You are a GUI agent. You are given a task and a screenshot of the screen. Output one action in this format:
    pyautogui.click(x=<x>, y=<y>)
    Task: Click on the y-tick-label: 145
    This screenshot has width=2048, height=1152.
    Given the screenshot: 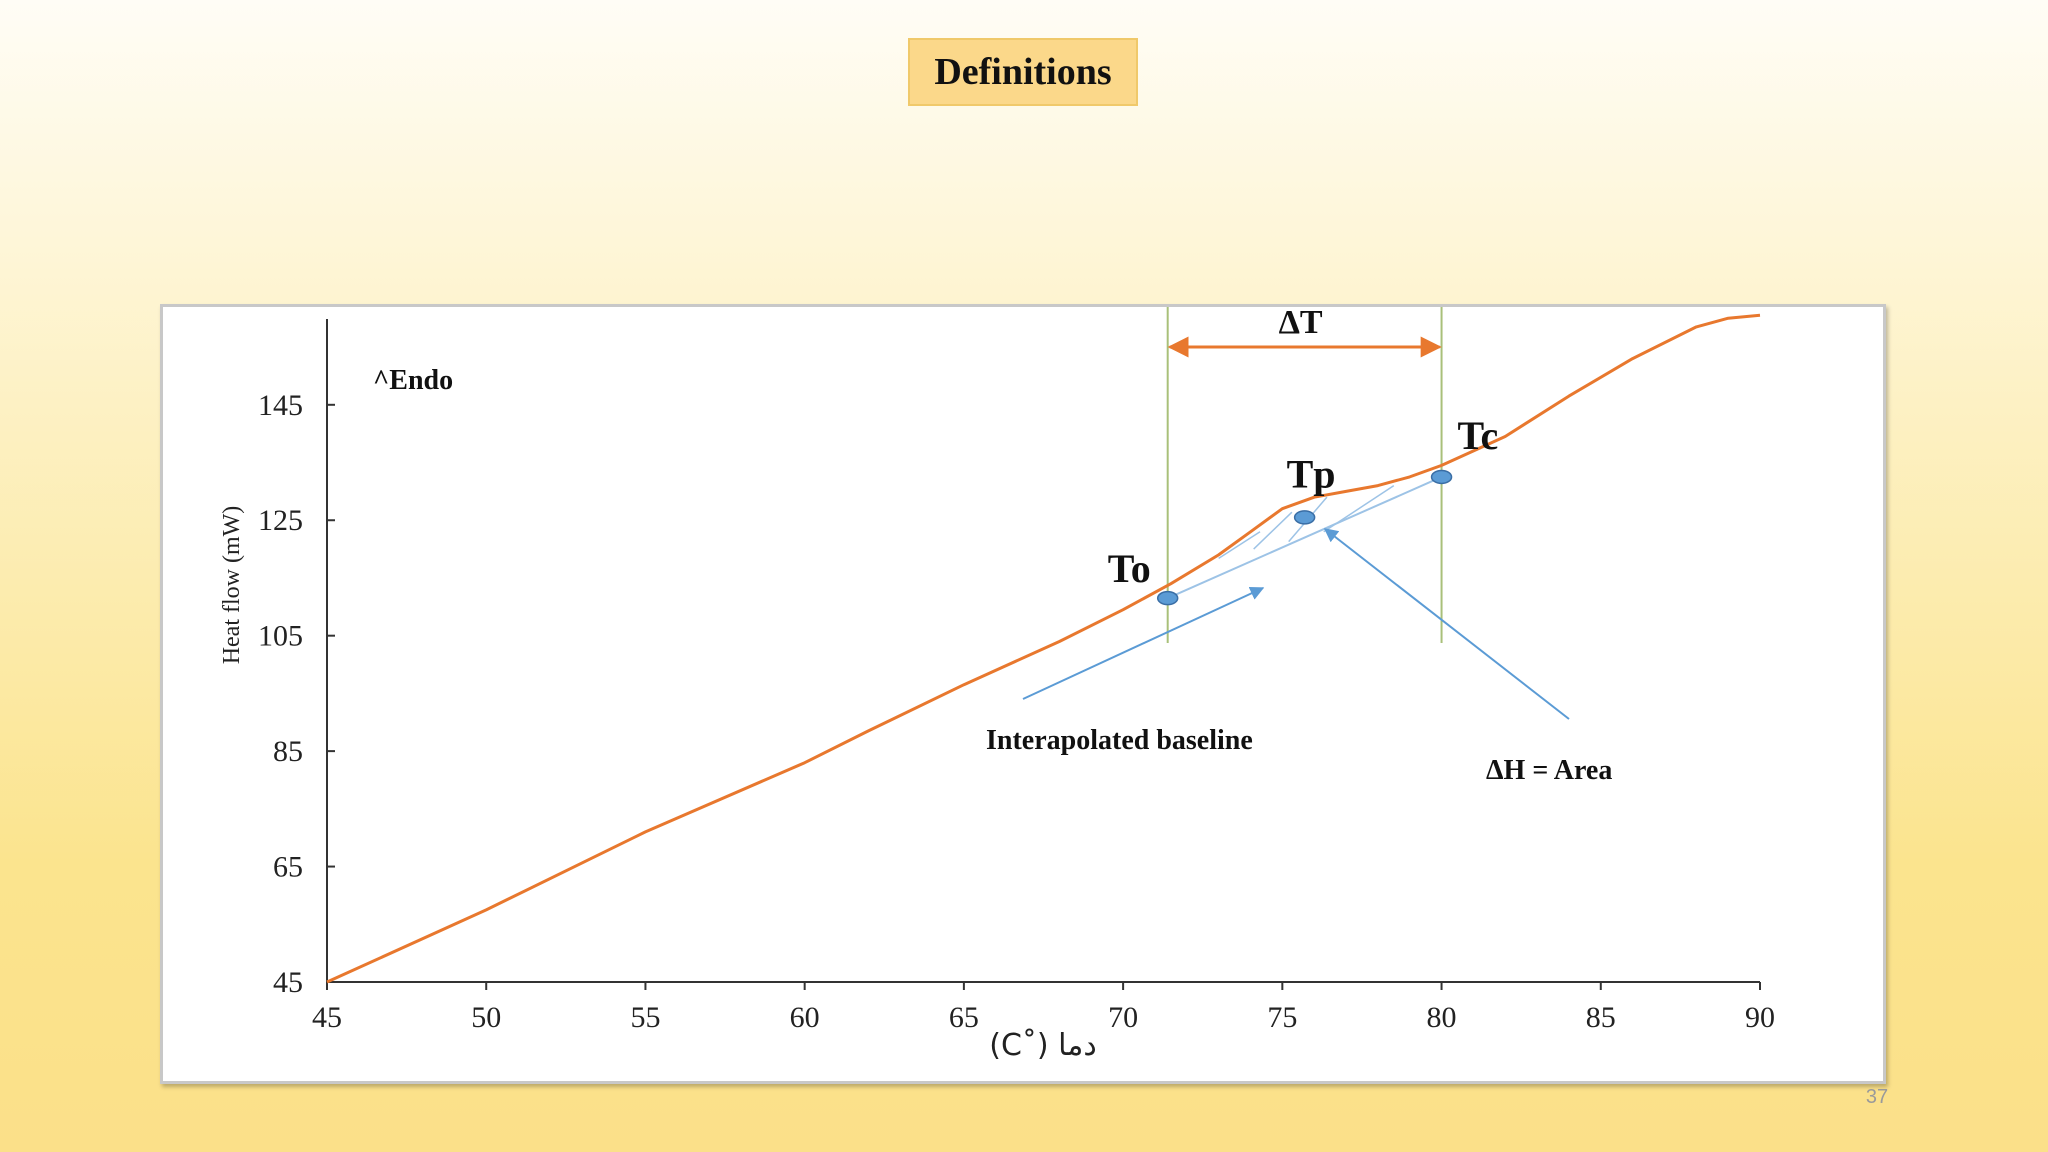 What is the action you would take?
    pyautogui.click(x=280, y=405)
    